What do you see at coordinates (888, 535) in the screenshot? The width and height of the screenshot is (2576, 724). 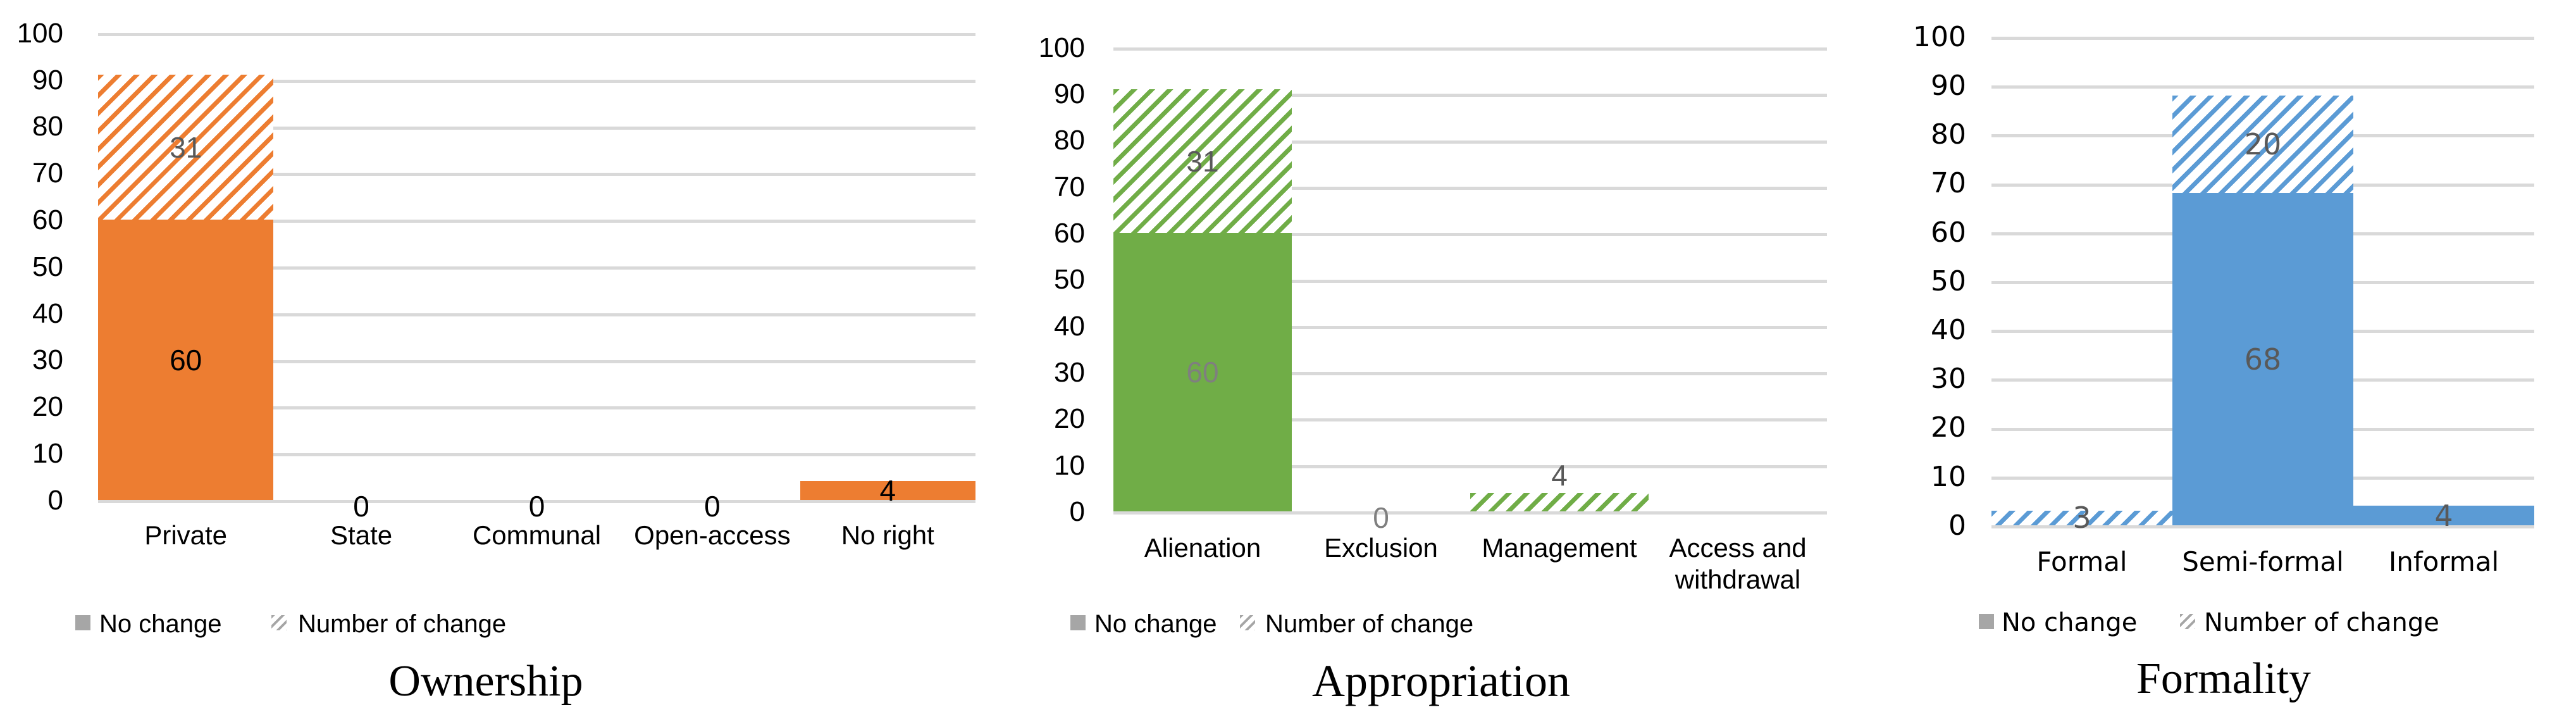 I see `category-label: No right` at bounding box center [888, 535].